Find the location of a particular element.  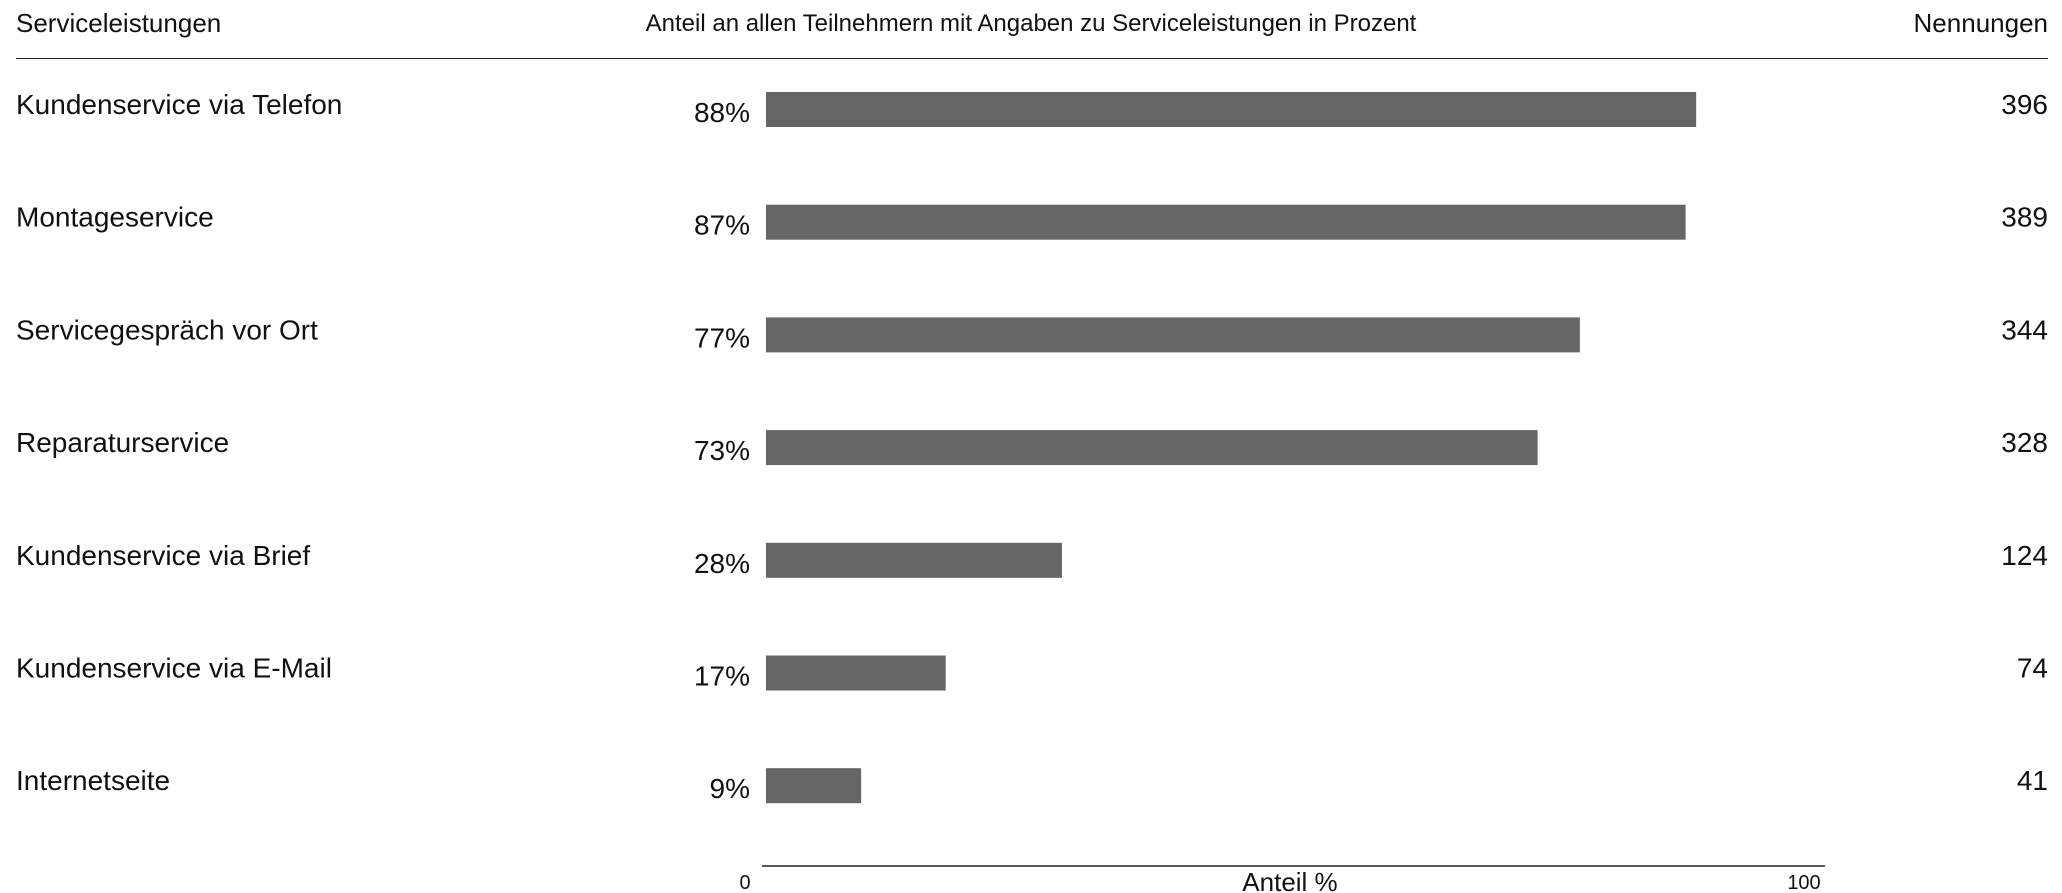

value-label: 87% is located at coordinates (722, 225).